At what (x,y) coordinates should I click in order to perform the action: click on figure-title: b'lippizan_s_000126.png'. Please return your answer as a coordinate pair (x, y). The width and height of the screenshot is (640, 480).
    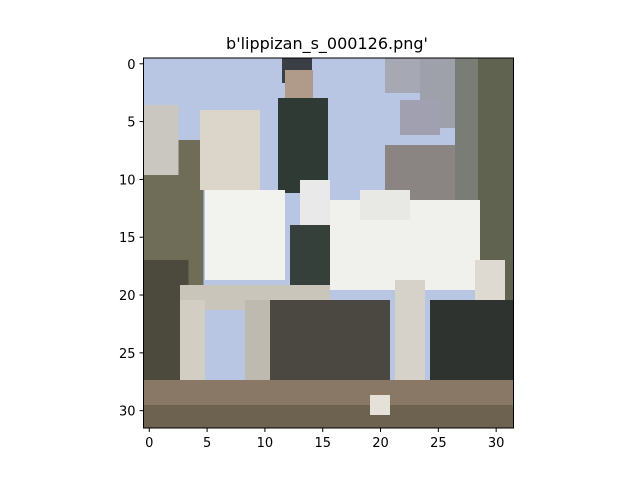
    Looking at the image, I should click on (327, 44).